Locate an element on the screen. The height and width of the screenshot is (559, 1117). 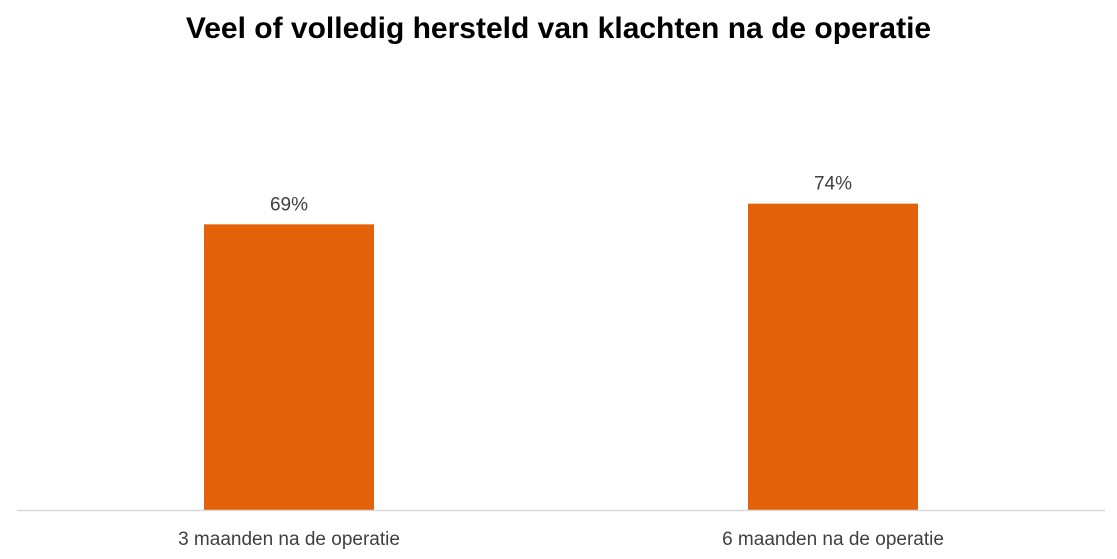
x-tick-label-1: 3 maanden na de operatie is located at coordinates (289, 539).